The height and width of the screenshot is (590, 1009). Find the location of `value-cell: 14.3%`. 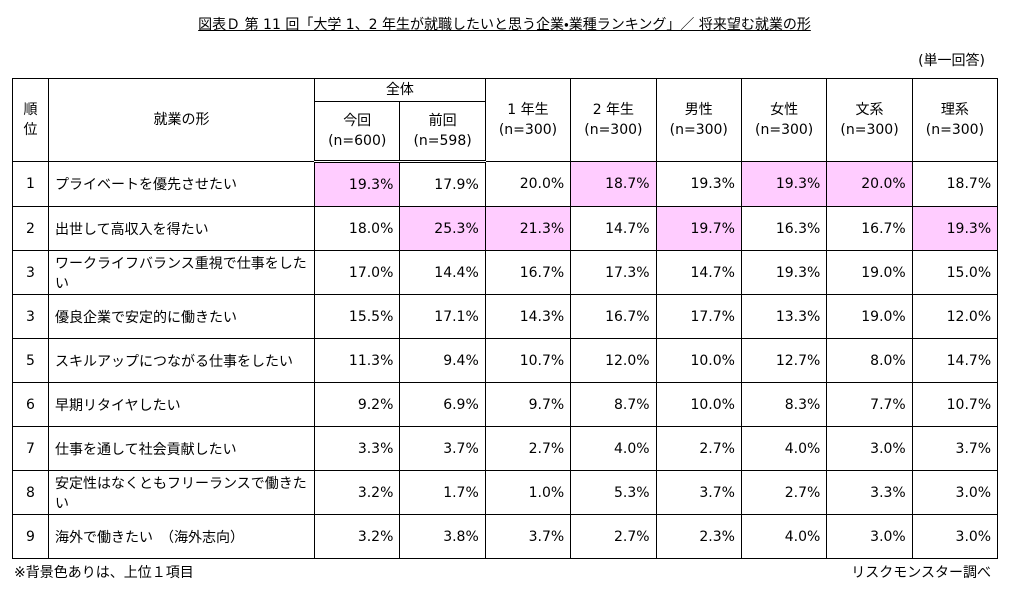

value-cell: 14.3% is located at coordinates (528, 316).